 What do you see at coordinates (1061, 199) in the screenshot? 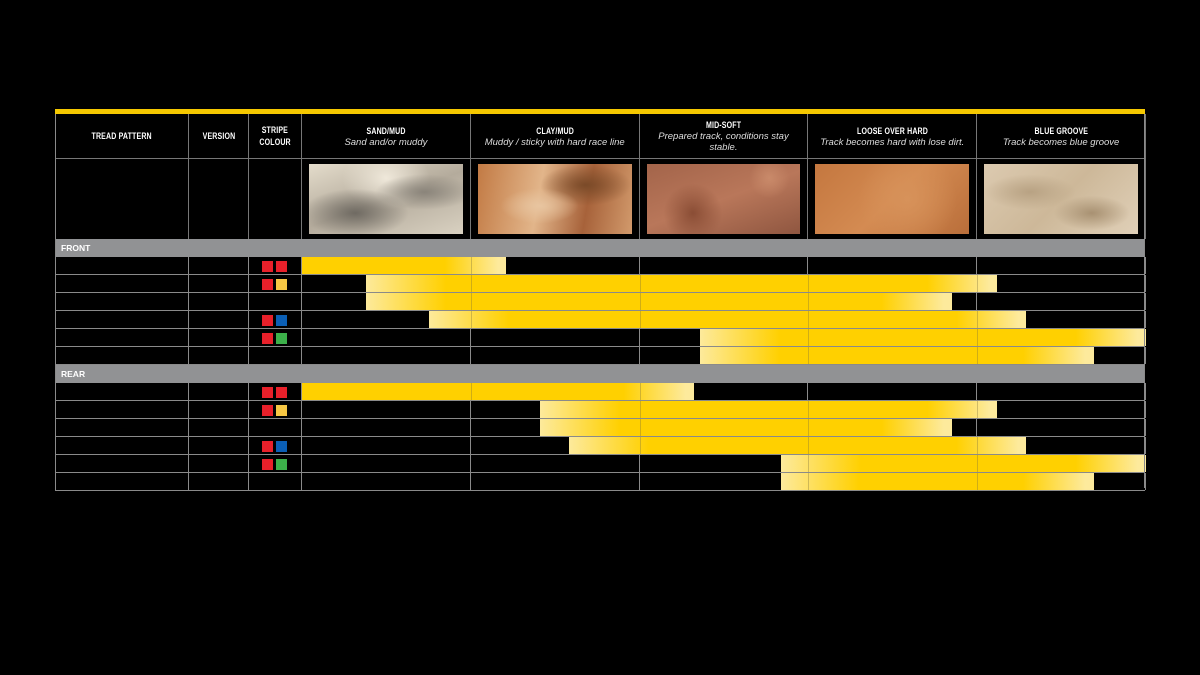
I see `blue-groove-texture` at bounding box center [1061, 199].